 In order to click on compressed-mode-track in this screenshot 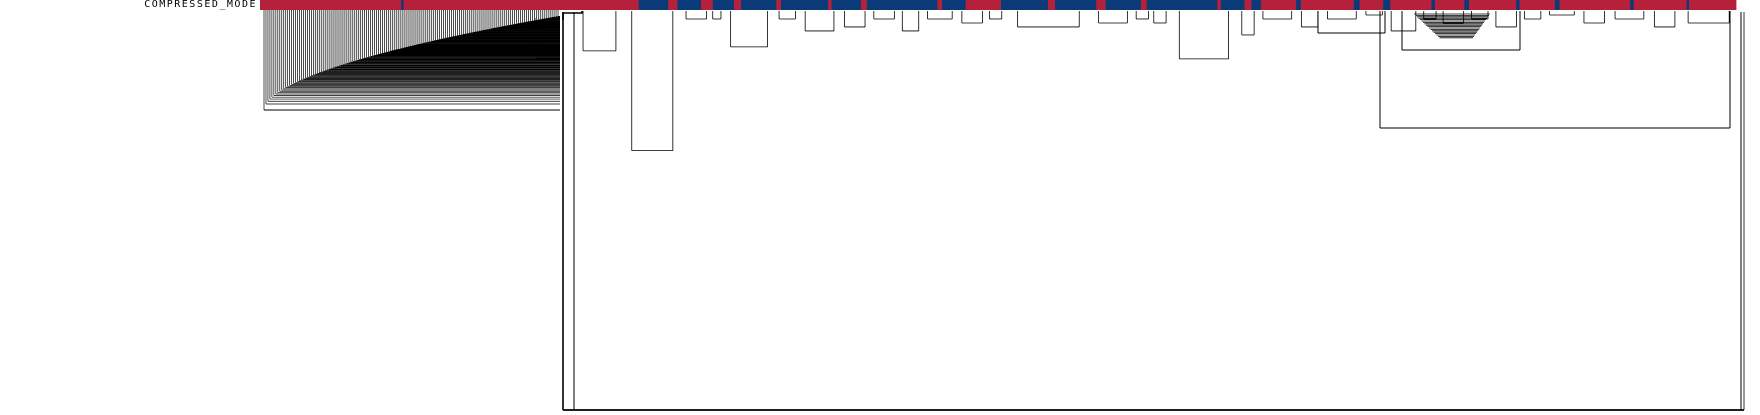, I will do `click(998, 5)`.